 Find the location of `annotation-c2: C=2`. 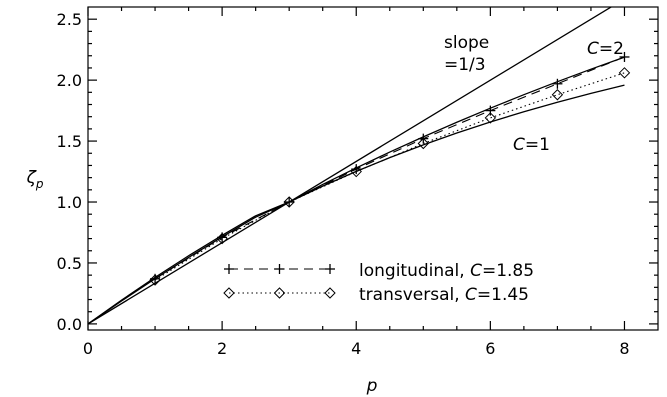

annotation-c2: C=2 is located at coordinates (605, 49).